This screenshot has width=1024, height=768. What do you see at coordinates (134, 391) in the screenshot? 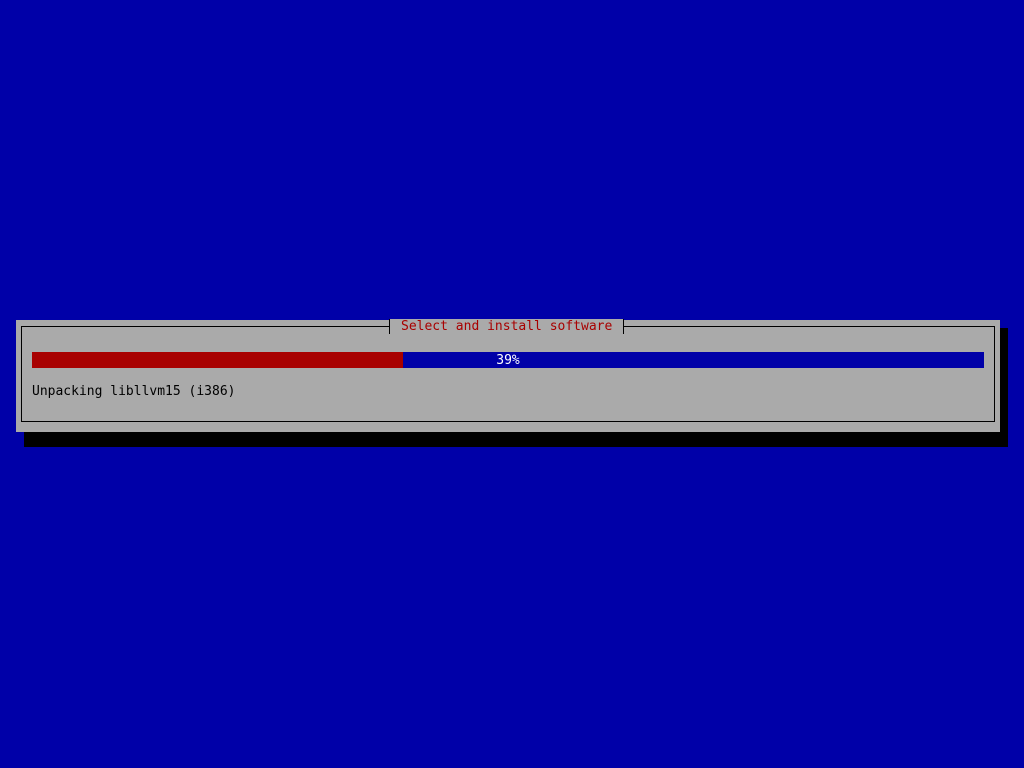
I see `status-text: Unpacking libllvm15 (i386)` at bounding box center [134, 391].